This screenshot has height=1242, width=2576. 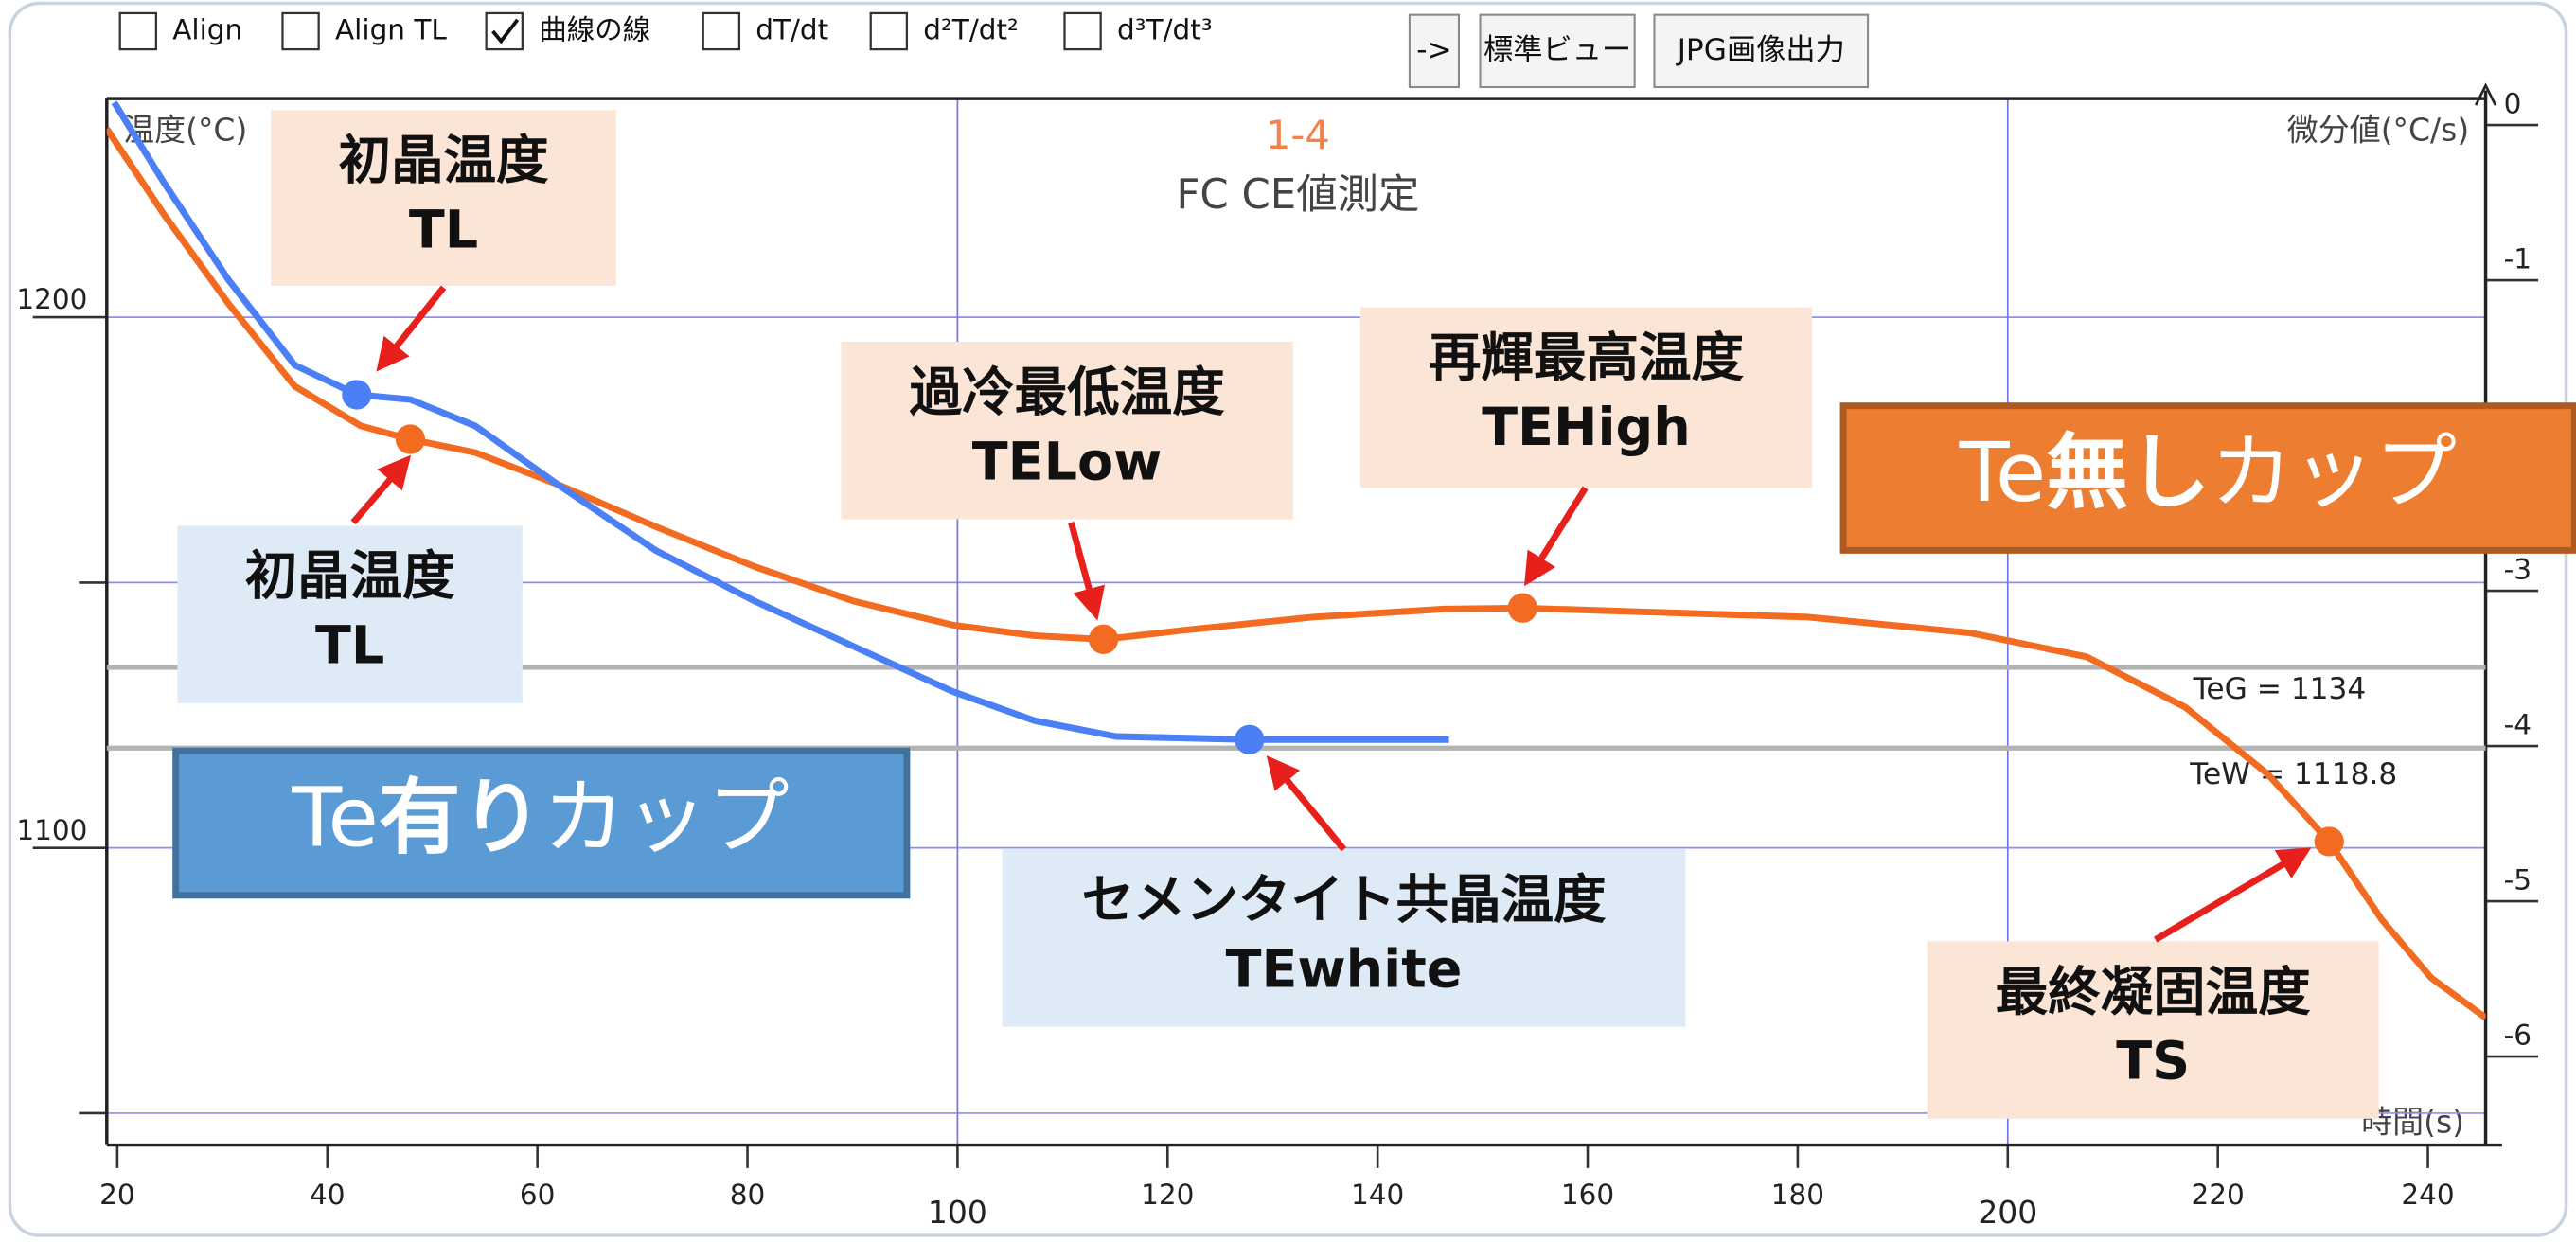 What do you see at coordinates (207, 30) in the screenshot?
I see `checkbox-label: Align` at bounding box center [207, 30].